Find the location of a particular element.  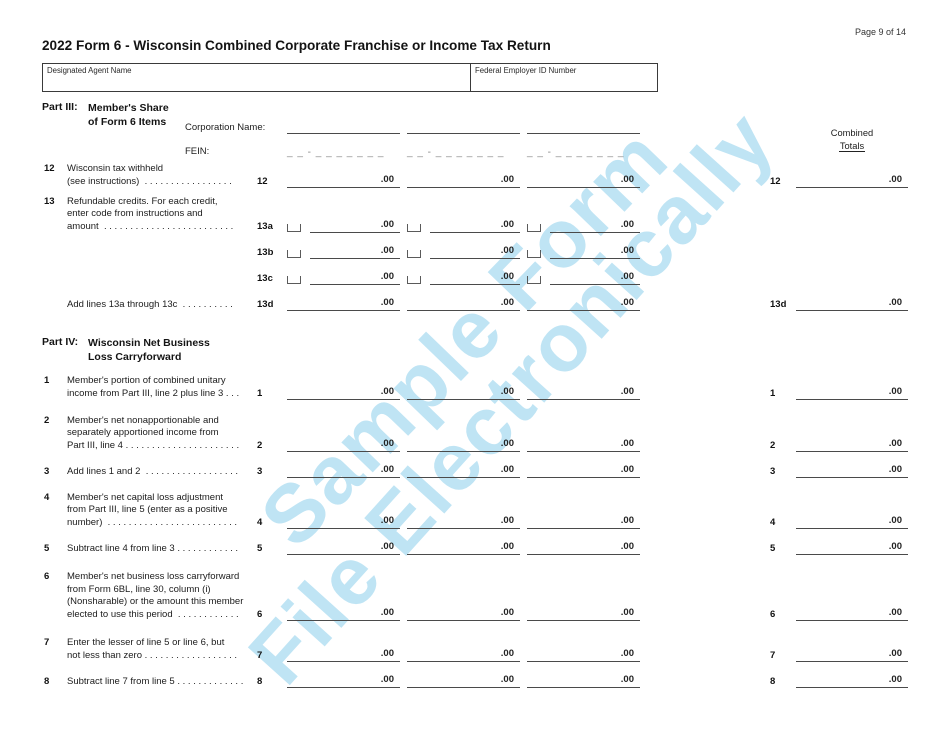

combined-ref-13d: 13d is located at coordinates (778, 304).